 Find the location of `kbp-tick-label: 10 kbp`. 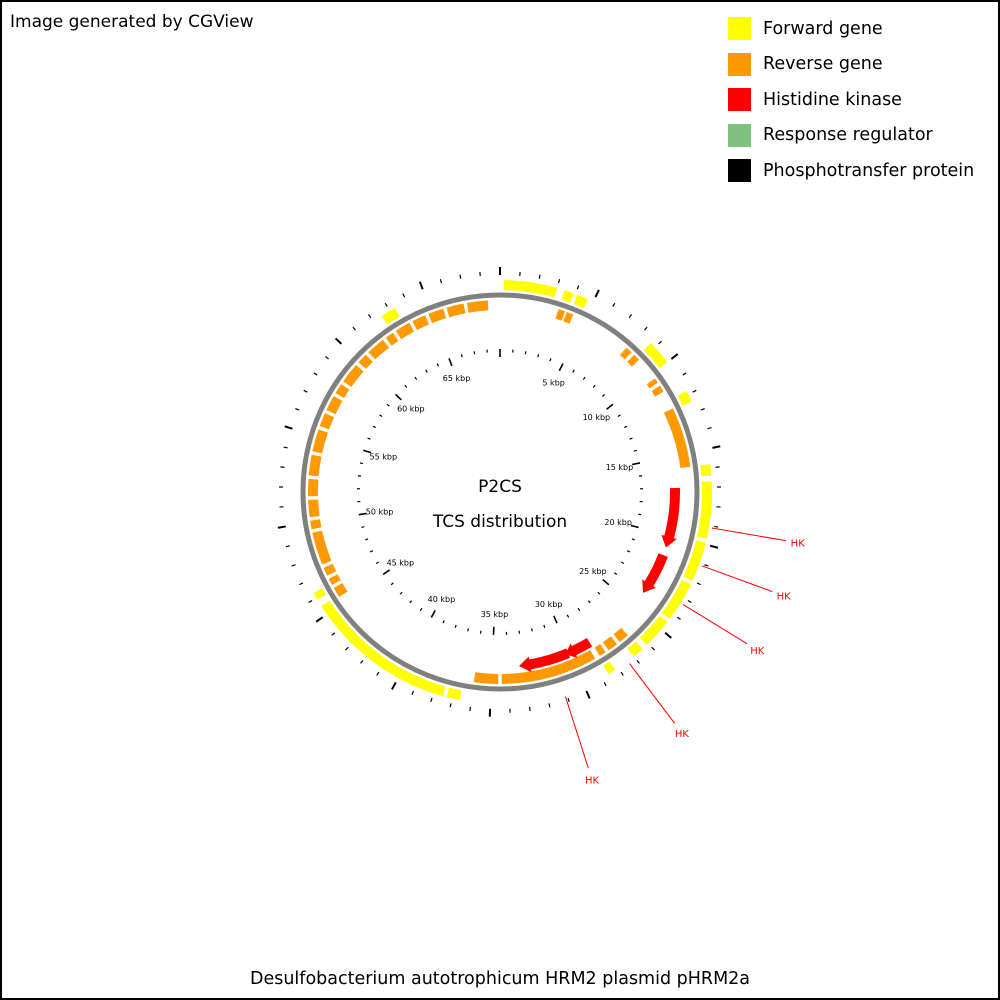

kbp-tick-label: 10 kbp is located at coordinates (597, 417).